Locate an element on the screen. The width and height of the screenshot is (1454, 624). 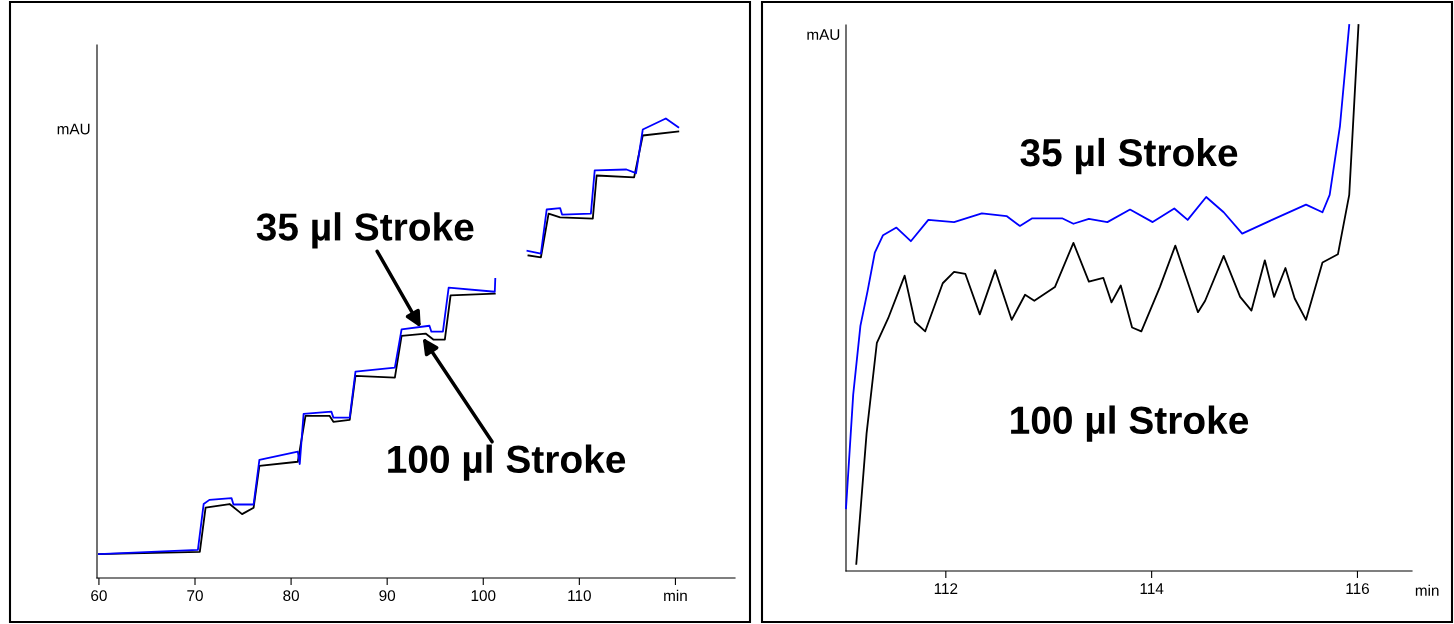
x-tick-label: 90 is located at coordinates (387, 596).